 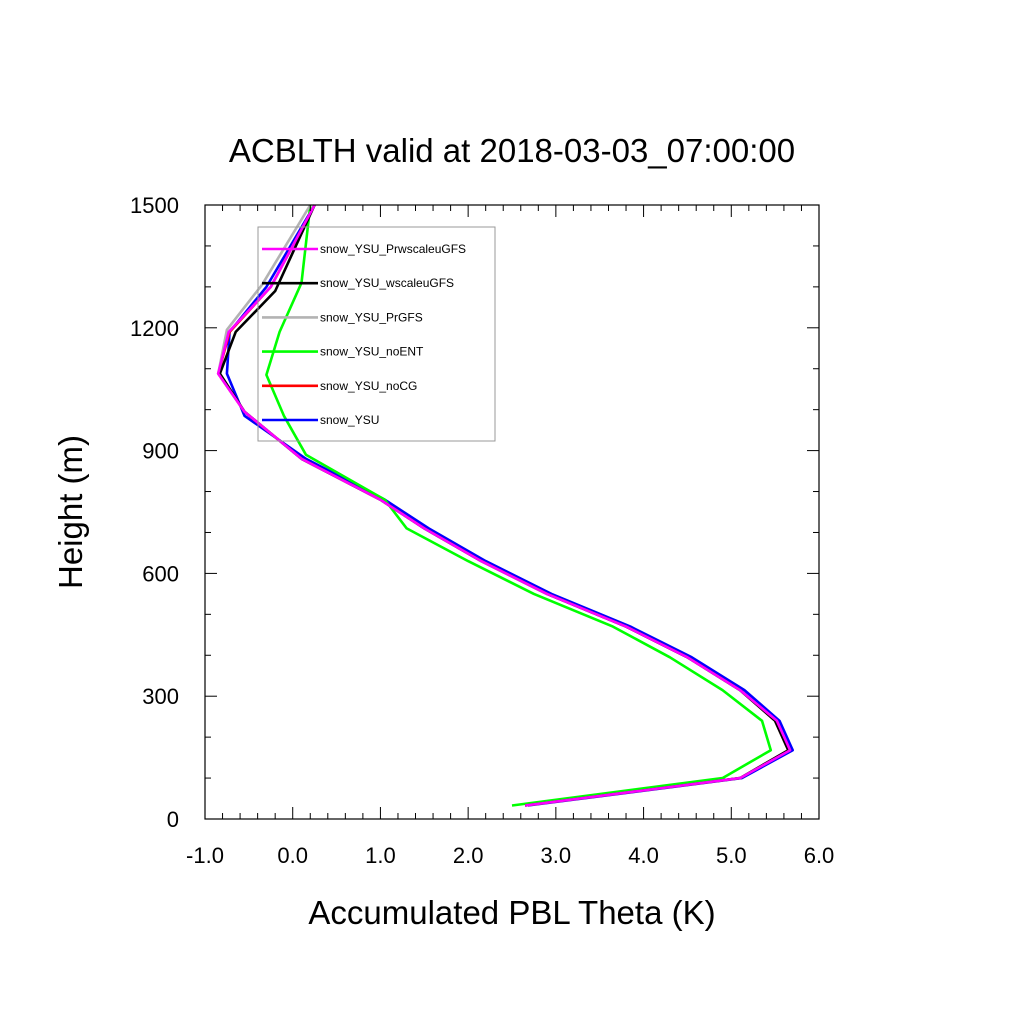 What do you see at coordinates (512, 150) in the screenshot?
I see `chart-title: ACBLTH valid at 2018-03-03_07:00:00` at bounding box center [512, 150].